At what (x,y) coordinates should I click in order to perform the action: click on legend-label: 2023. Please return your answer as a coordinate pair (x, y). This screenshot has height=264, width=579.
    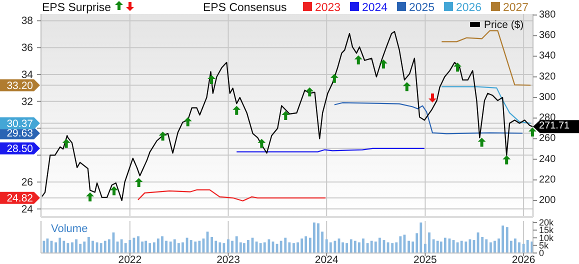
    Looking at the image, I should click on (328, 8).